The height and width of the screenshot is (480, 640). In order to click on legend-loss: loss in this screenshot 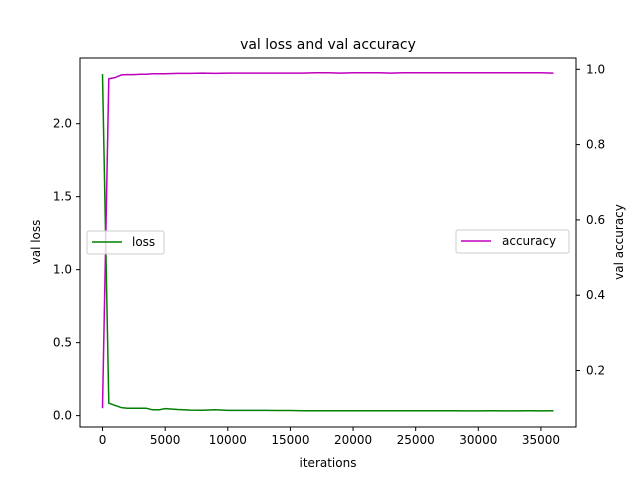, I will do `click(125, 242)`.